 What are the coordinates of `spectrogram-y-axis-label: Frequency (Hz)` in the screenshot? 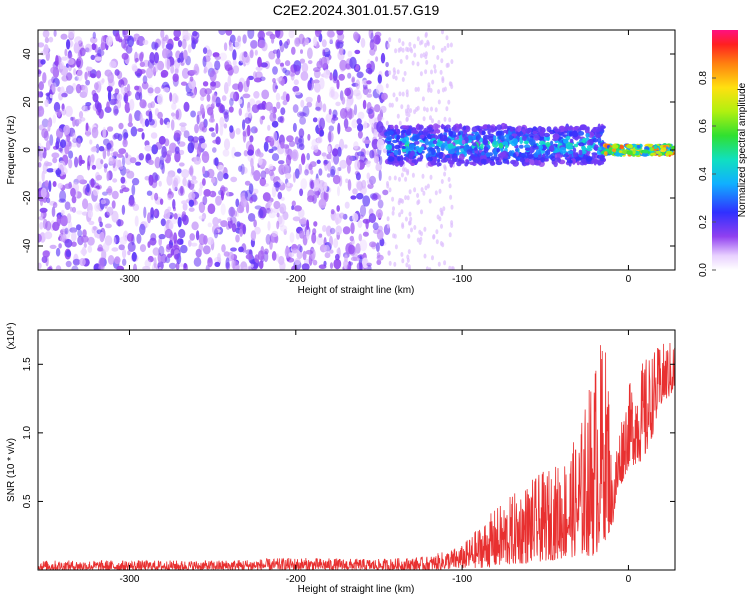 It's located at (11, 150).